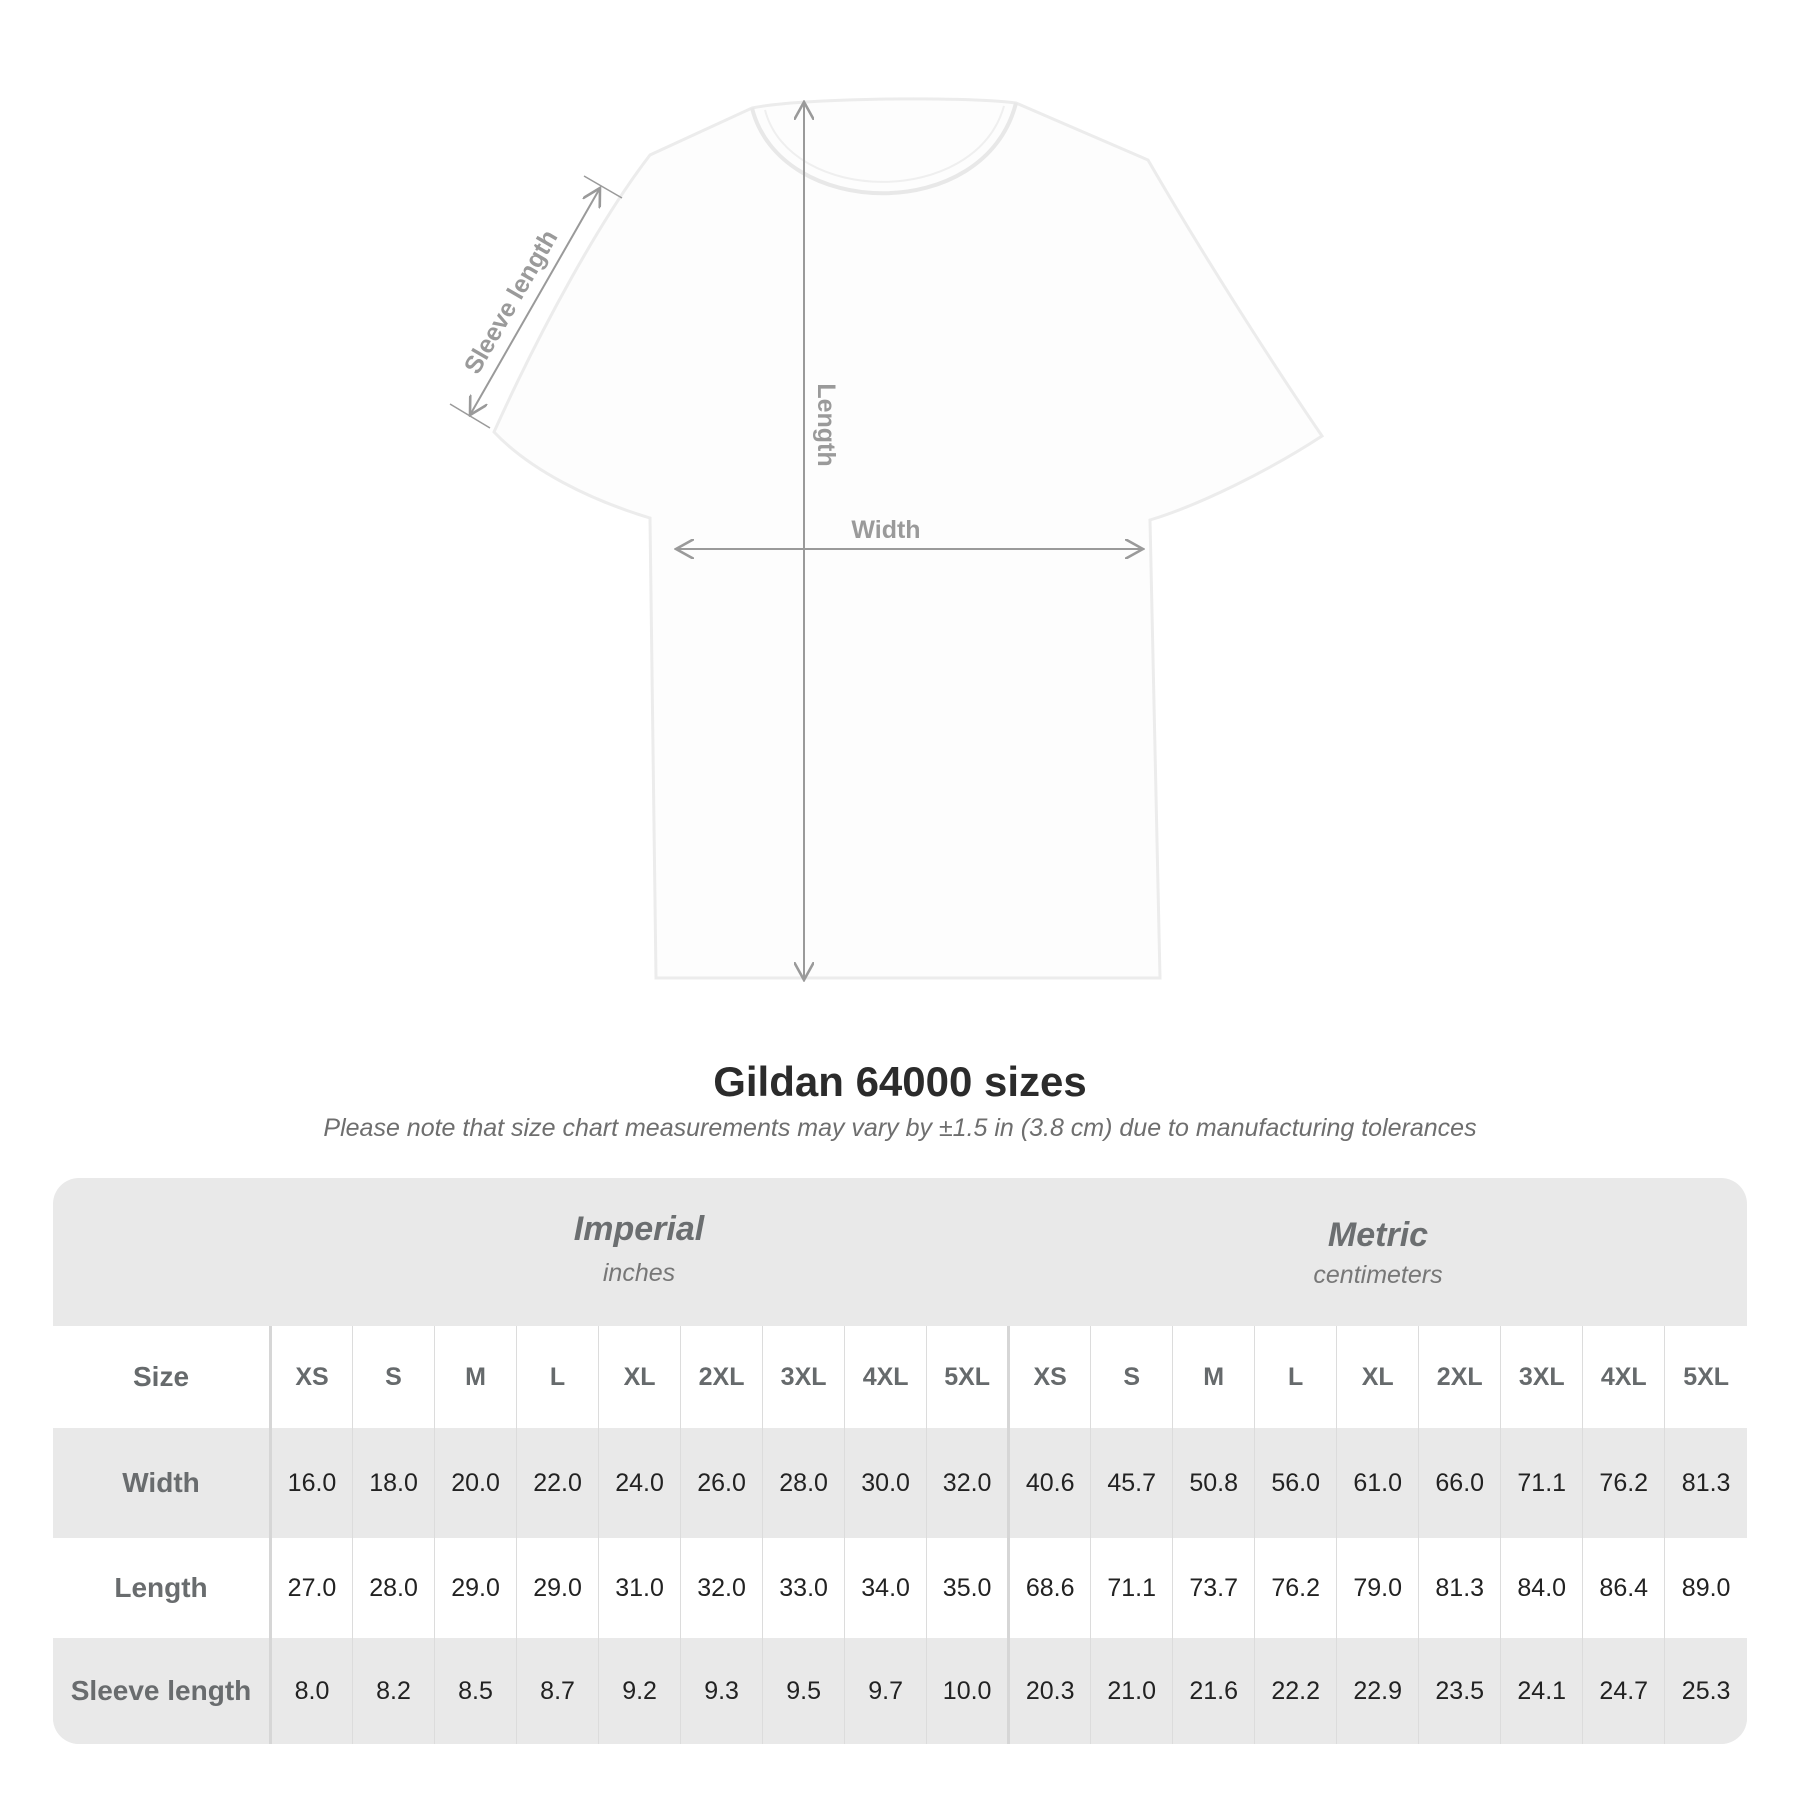 This screenshot has width=1800, height=1800. I want to click on metric-size-header: M, so click(1213, 1377).